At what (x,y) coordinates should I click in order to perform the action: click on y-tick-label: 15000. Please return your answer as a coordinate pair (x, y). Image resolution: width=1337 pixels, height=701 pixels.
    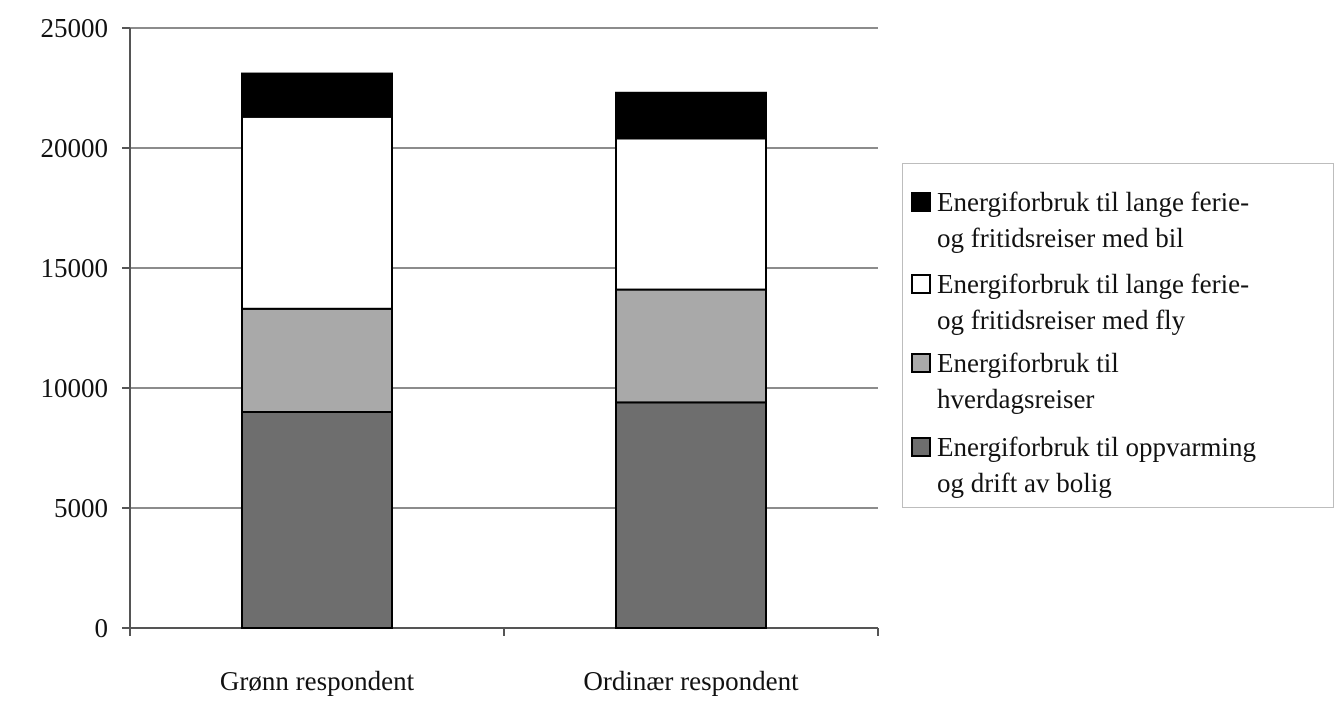
    Looking at the image, I should click on (75, 268).